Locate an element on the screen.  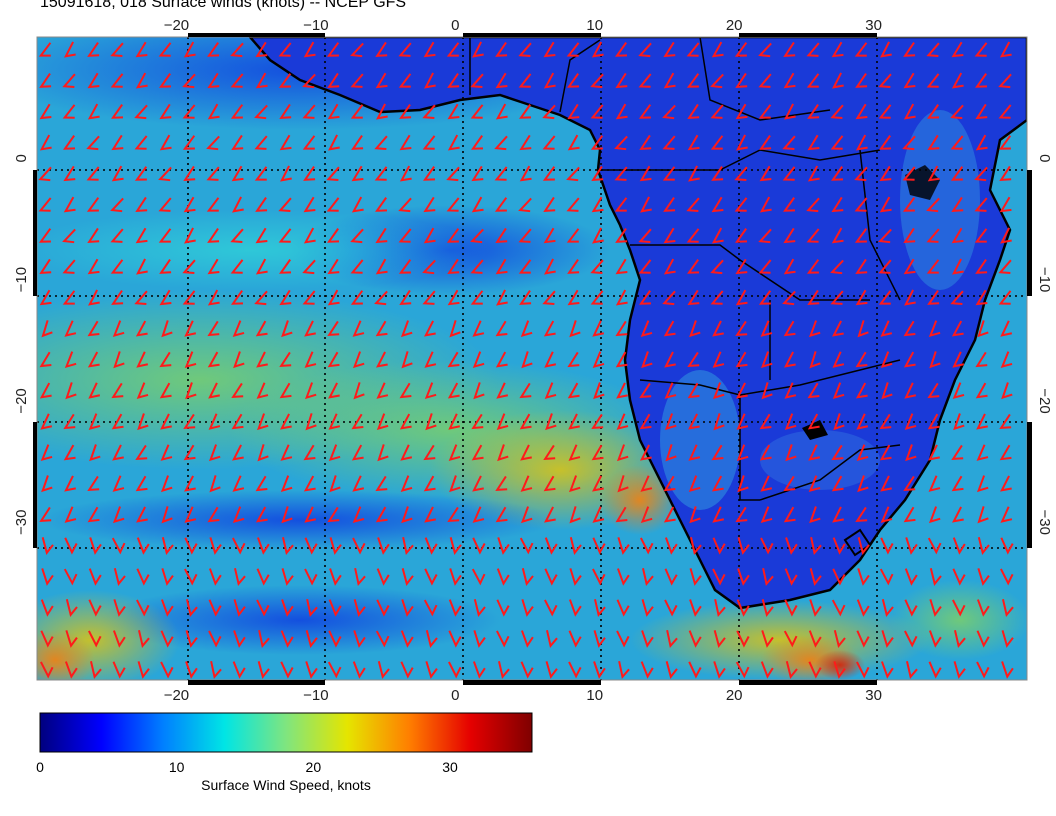
lat-label-left: 0 is located at coordinates (21, 158).